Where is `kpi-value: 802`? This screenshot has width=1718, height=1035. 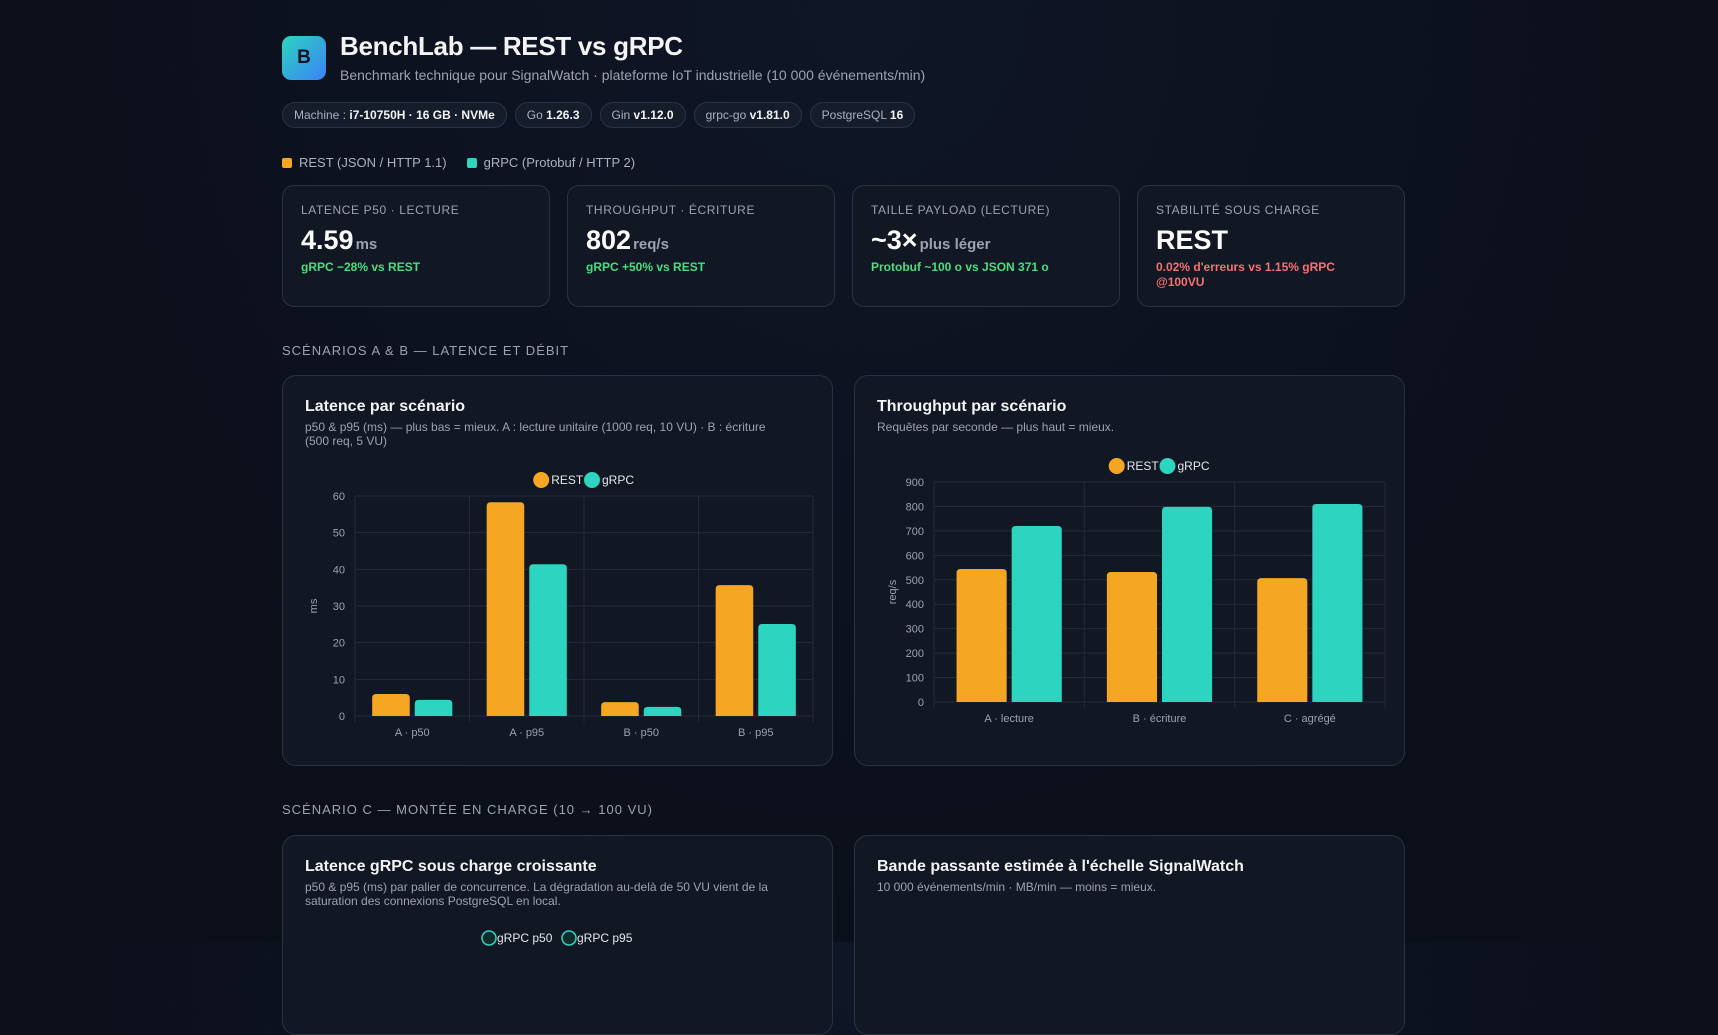
kpi-value: 802 is located at coordinates (609, 240).